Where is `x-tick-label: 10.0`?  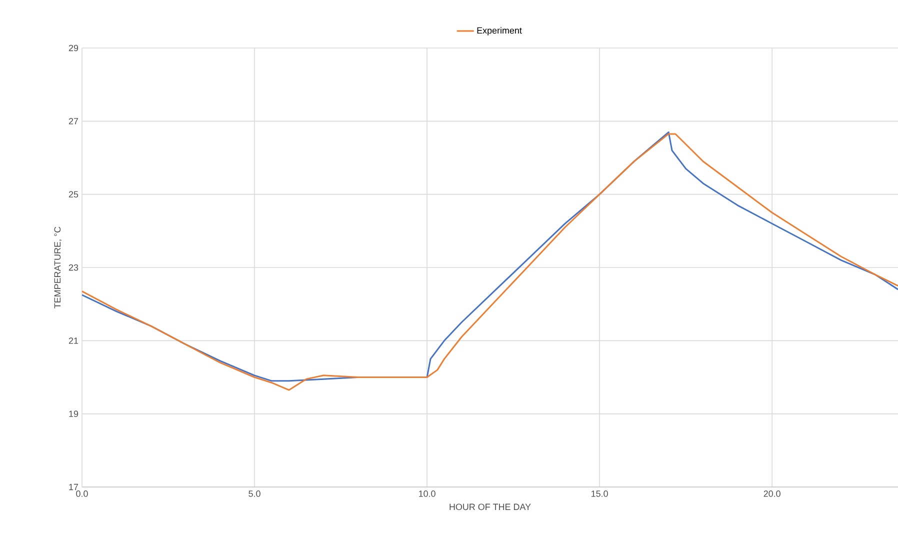
x-tick-label: 10.0 is located at coordinates (427, 493).